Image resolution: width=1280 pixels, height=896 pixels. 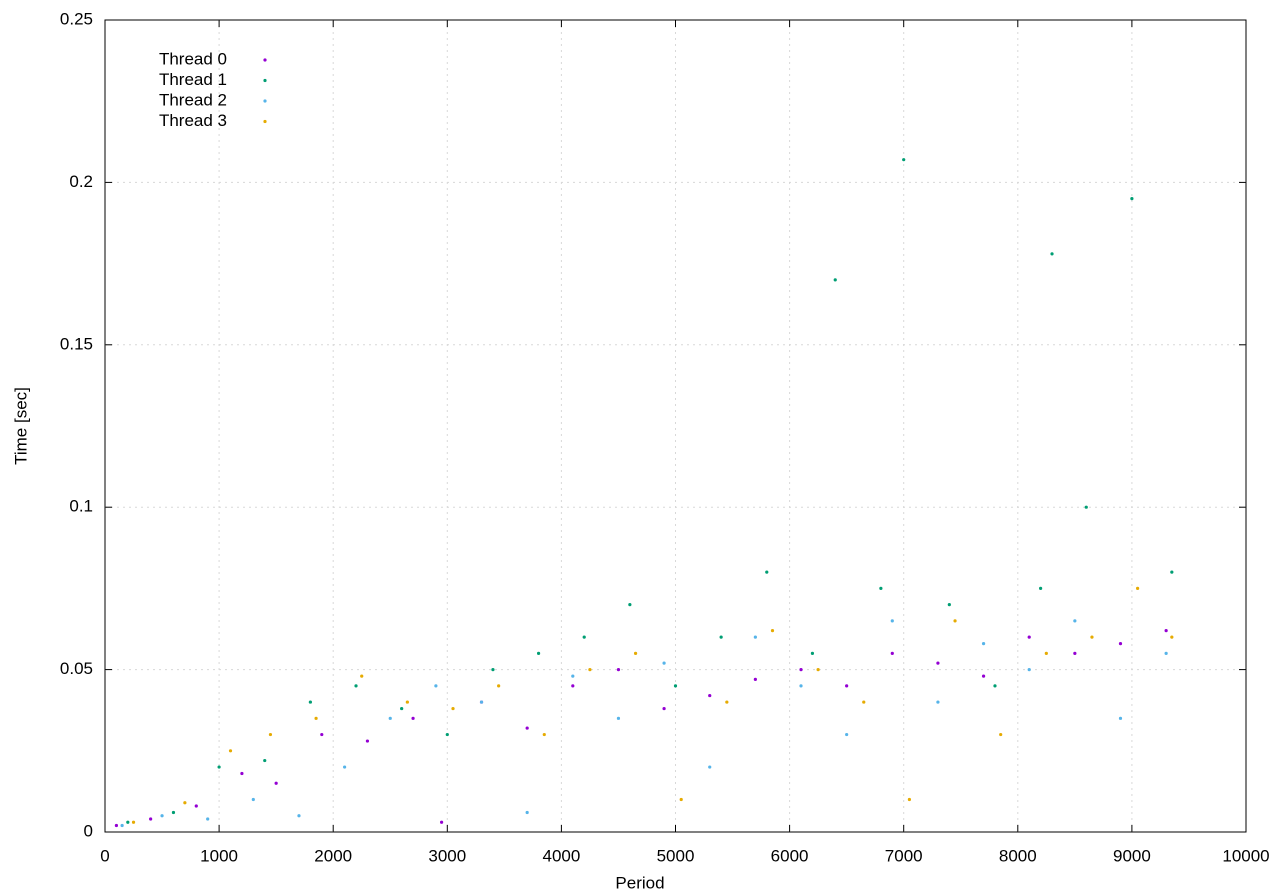 What do you see at coordinates (76, 343) in the screenshot?
I see `y-tick-label: 0.15` at bounding box center [76, 343].